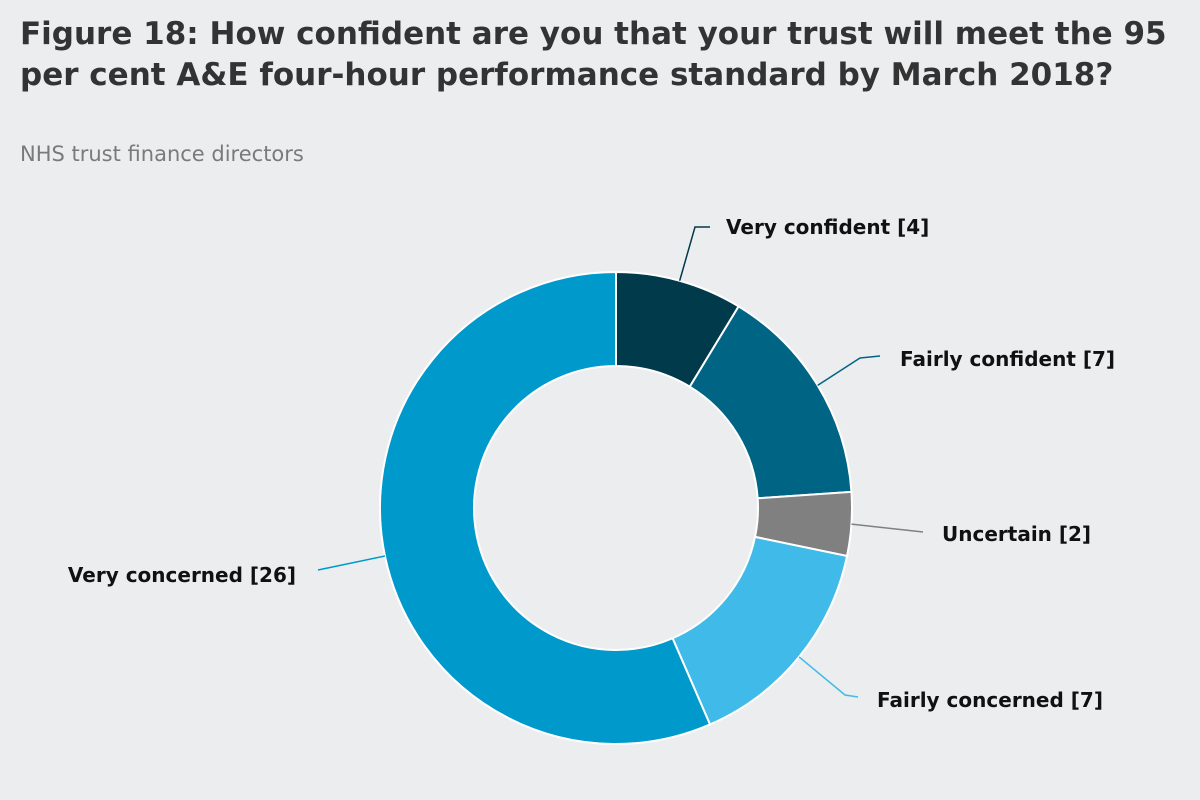  What do you see at coordinates (162, 154) in the screenshot?
I see `chart-subtitle: NHS trust finance directors` at bounding box center [162, 154].